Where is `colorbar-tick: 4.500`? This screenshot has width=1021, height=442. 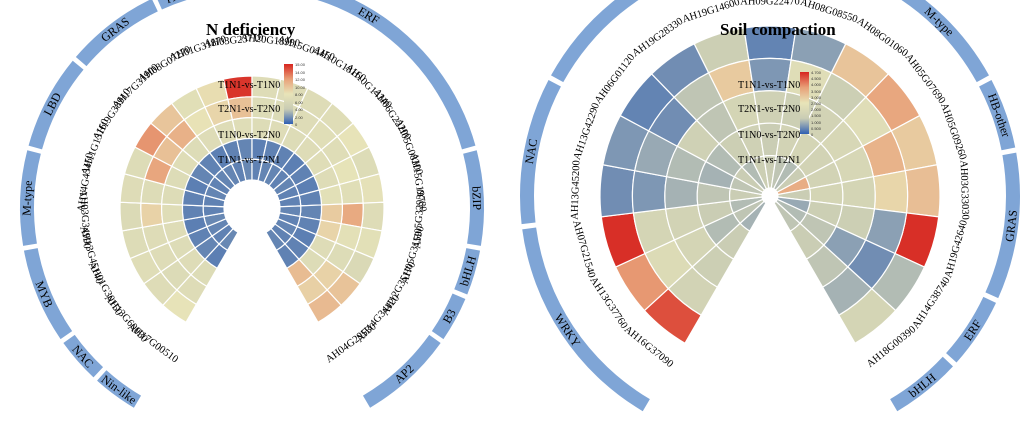 colorbar-tick: 4.500 is located at coordinates (816, 79).